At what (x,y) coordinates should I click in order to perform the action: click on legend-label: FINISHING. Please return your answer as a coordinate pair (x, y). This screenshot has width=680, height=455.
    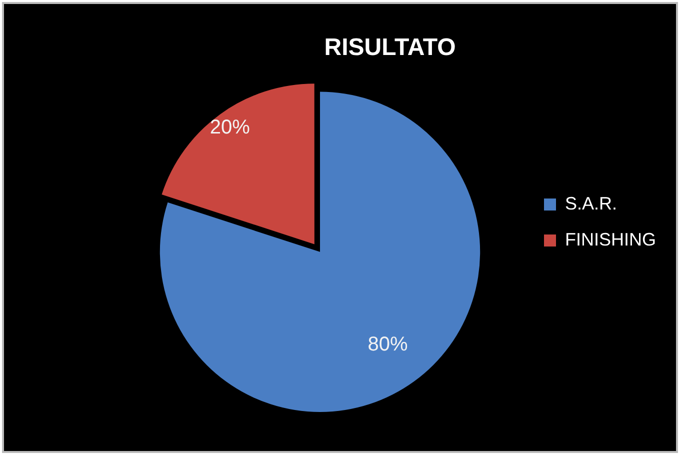
    Looking at the image, I should click on (610, 239).